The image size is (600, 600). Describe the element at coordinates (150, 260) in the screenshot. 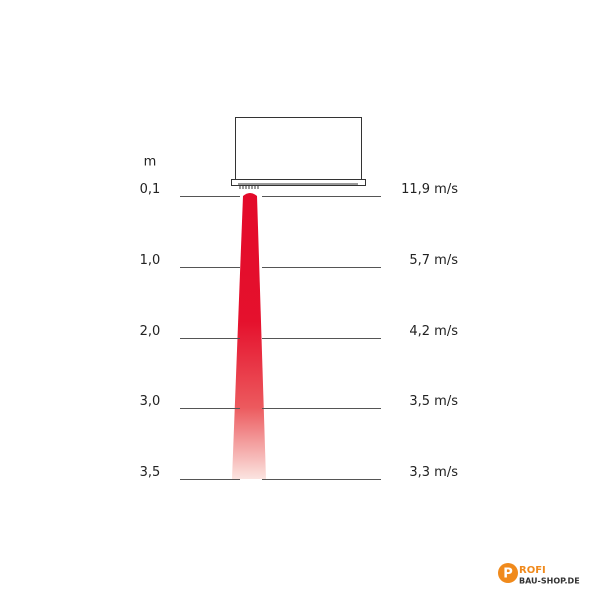

I see `distance-label: 1,0` at that location.